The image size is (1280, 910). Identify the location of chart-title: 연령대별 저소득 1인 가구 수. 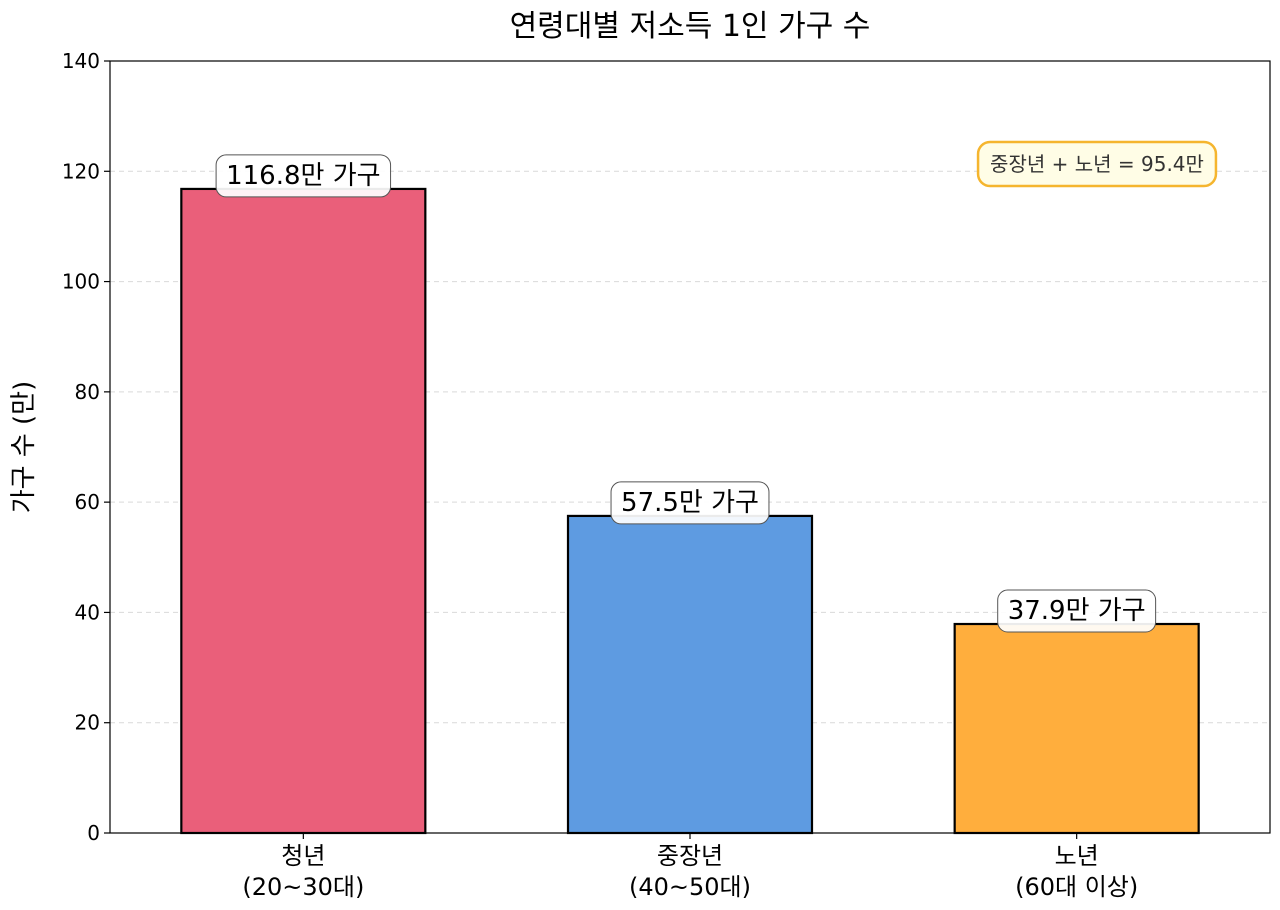
(690, 26).